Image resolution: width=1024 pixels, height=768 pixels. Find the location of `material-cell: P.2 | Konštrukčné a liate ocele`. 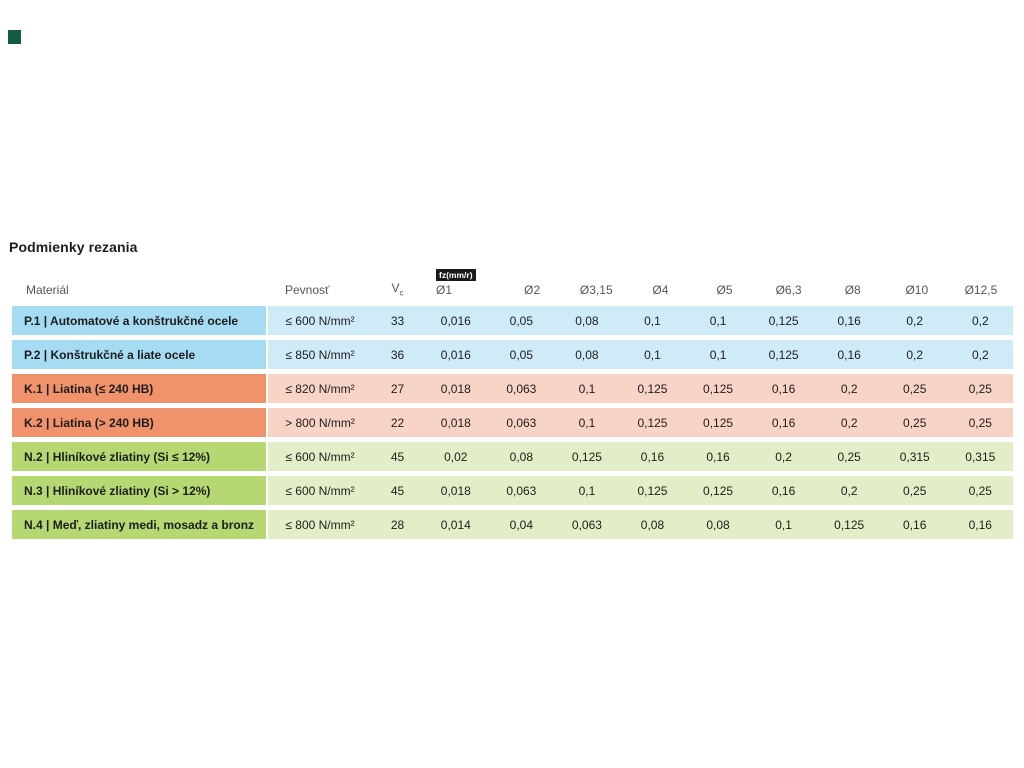

material-cell: P.2 | Konštrukčné a liate ocele is located at coordinates (139, 354).